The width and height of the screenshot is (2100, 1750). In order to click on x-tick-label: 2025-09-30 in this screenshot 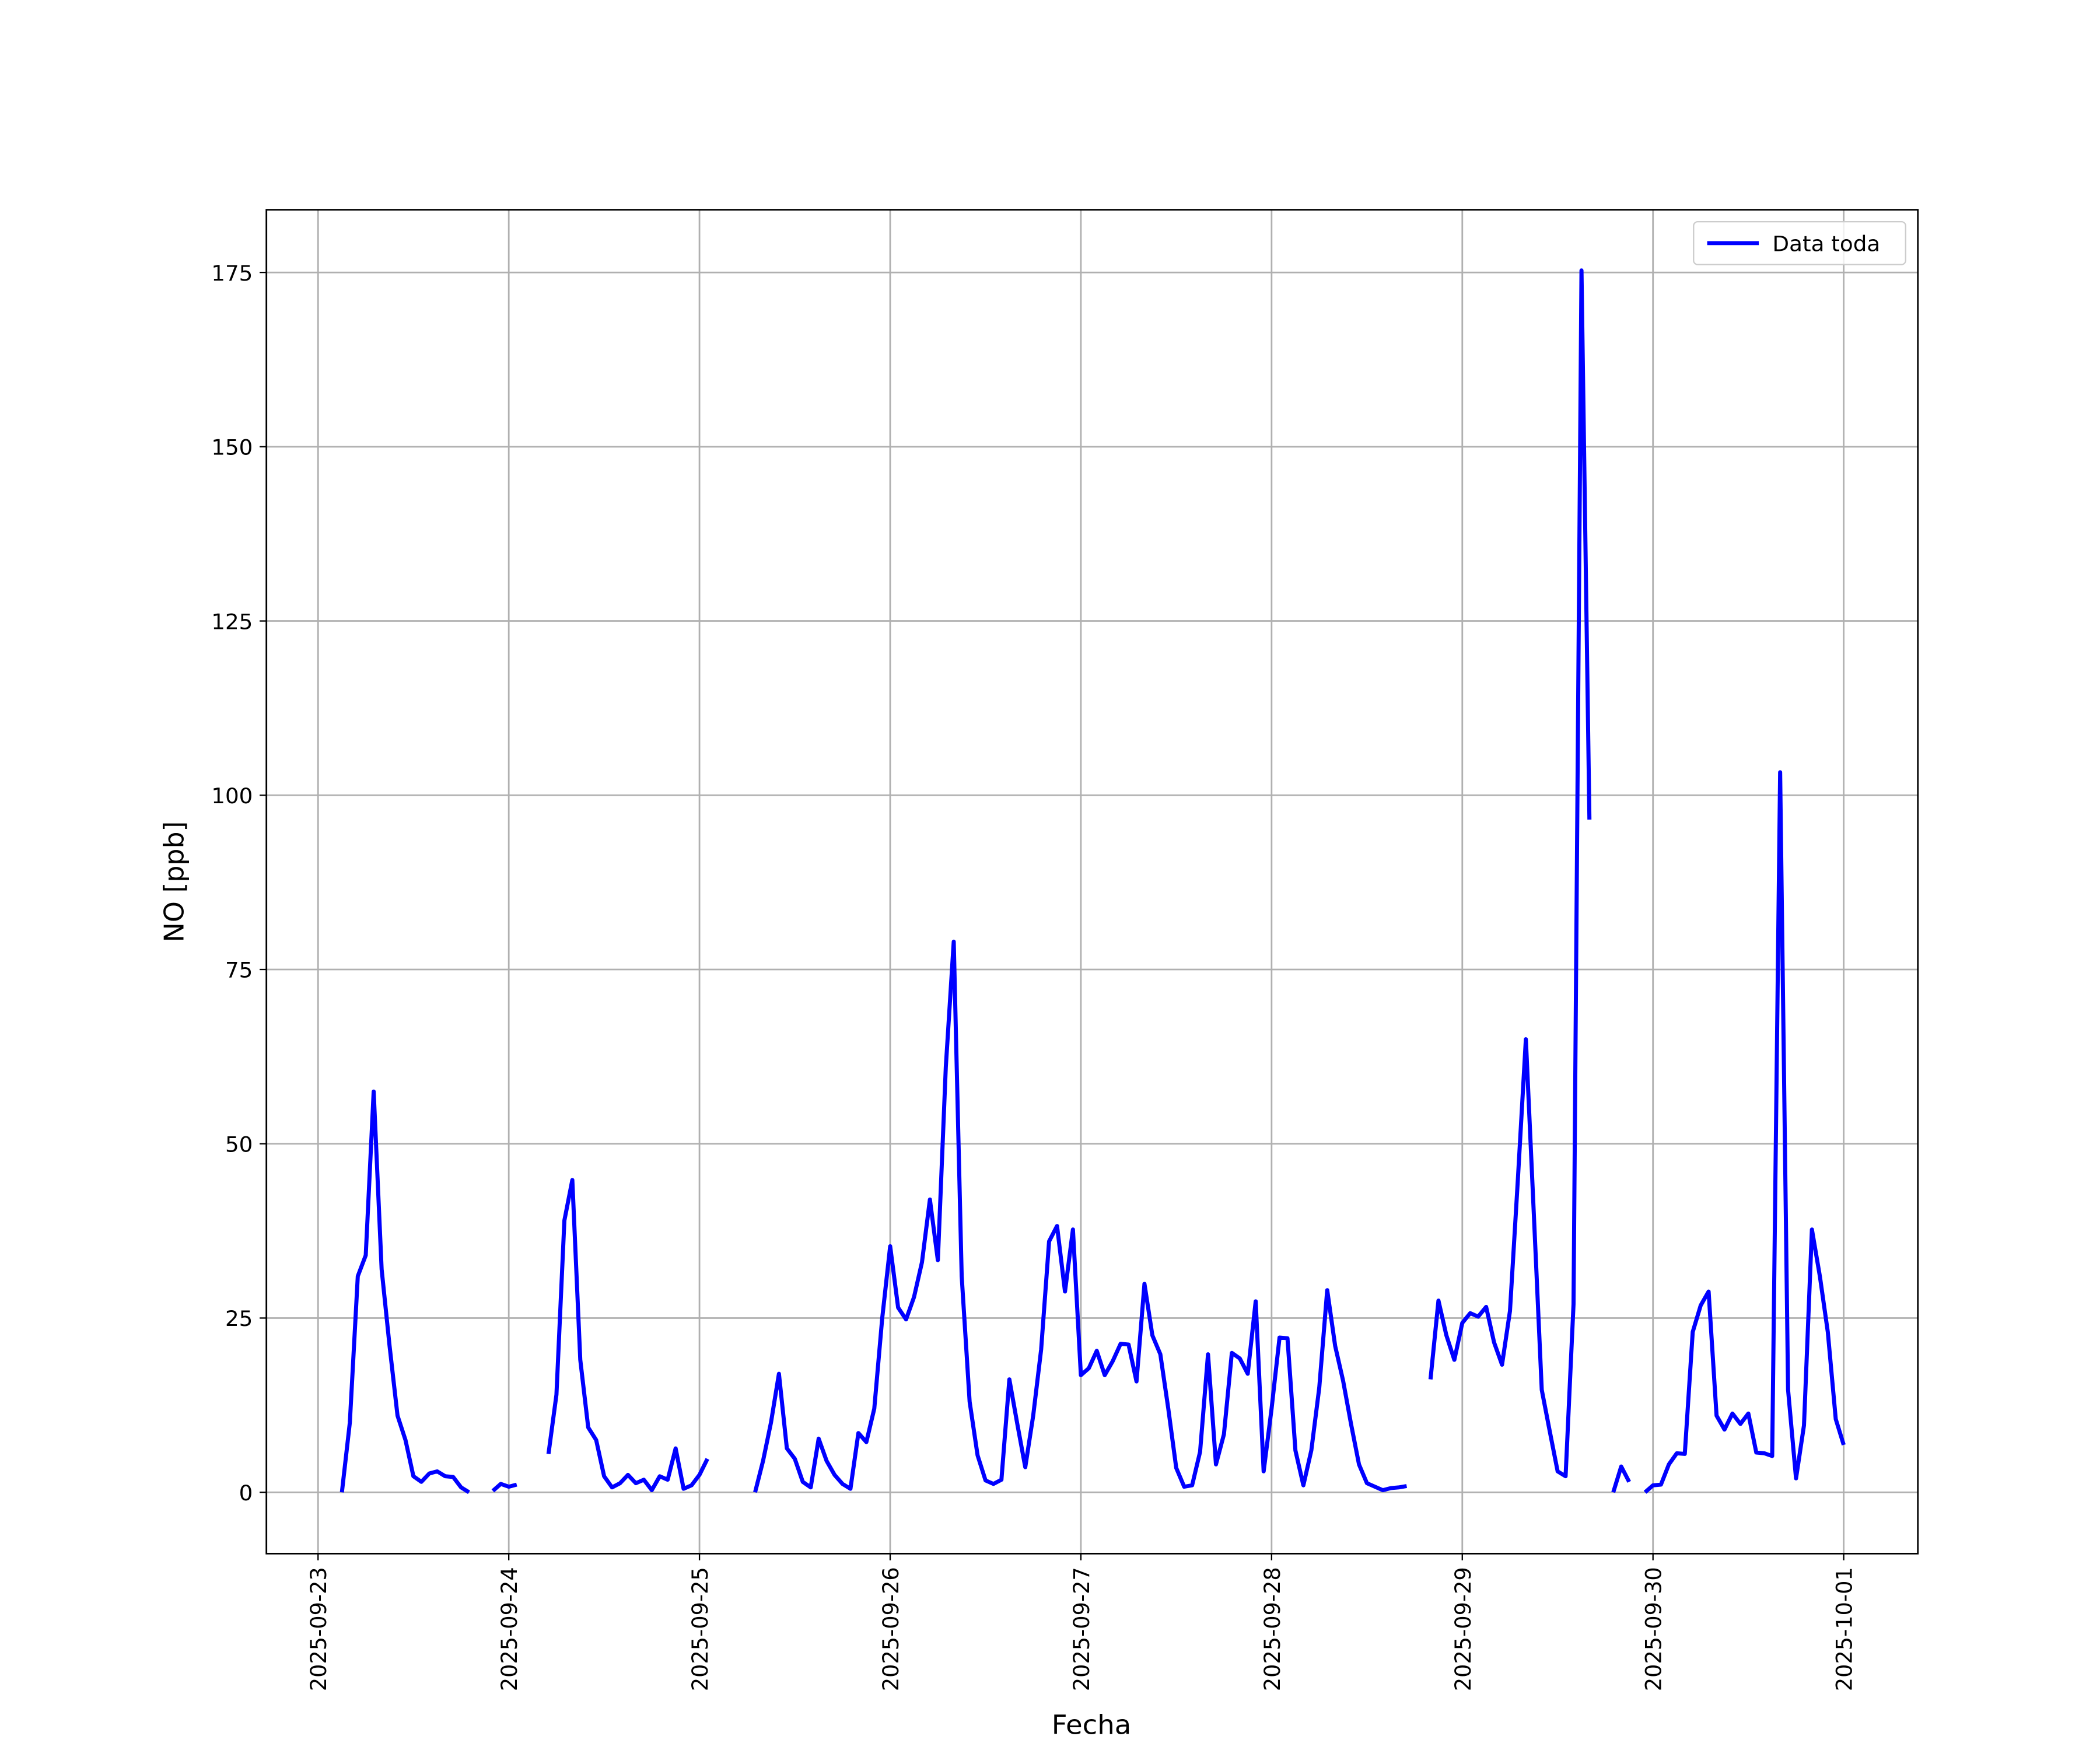, I will do `click(1653, 1629)`.